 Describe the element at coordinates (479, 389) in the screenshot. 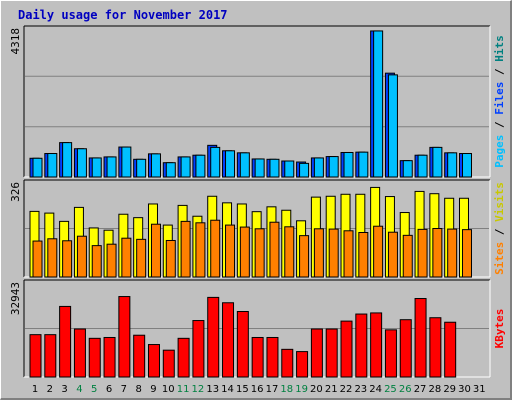

I see `x-tick-label-day-31: 31` at that location.